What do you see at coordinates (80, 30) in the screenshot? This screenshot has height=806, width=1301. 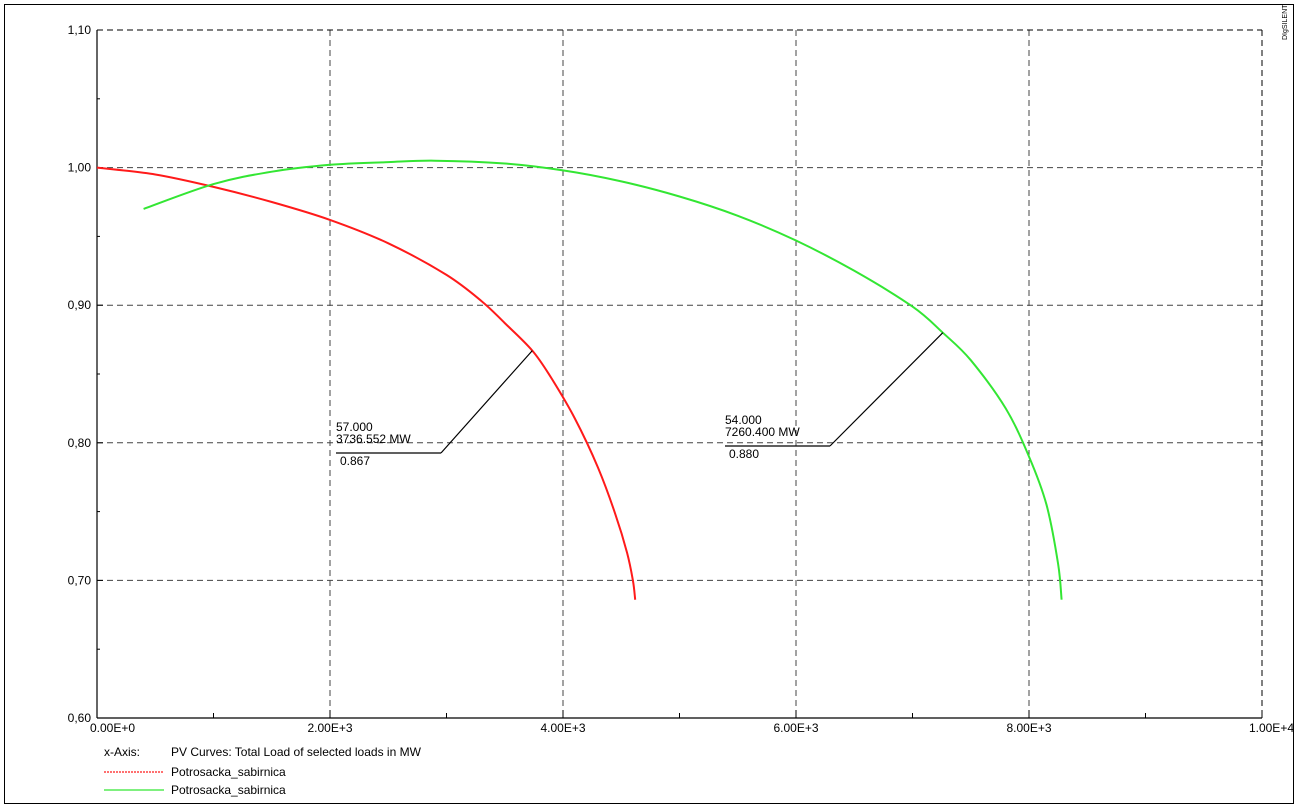 I see `y-tick-label: 1,10` at bounding box center [80, 30].